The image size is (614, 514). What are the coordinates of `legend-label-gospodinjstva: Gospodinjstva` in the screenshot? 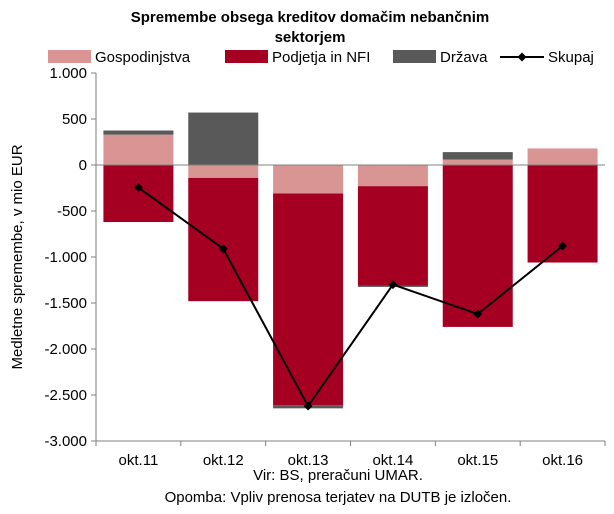 It's located at (143, 57).